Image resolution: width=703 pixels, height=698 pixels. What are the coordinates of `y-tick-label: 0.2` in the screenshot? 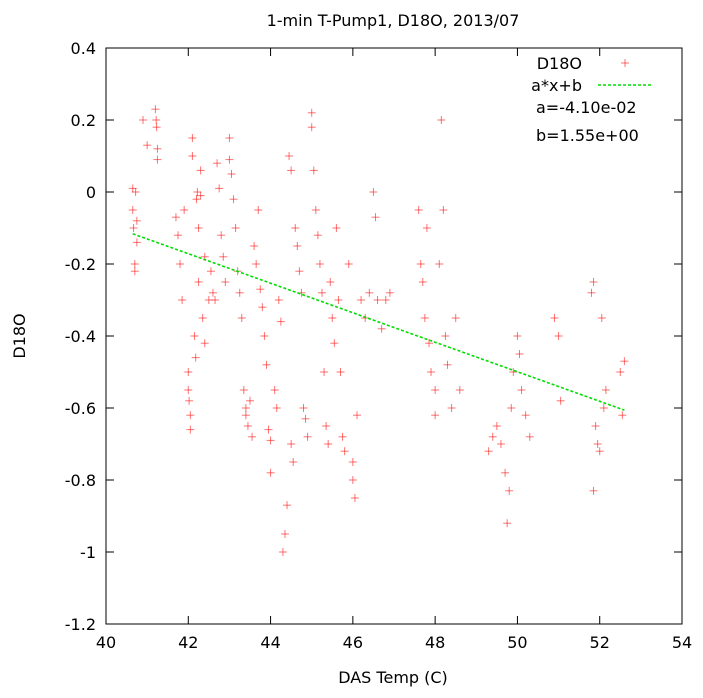 It's located at (83, 120).